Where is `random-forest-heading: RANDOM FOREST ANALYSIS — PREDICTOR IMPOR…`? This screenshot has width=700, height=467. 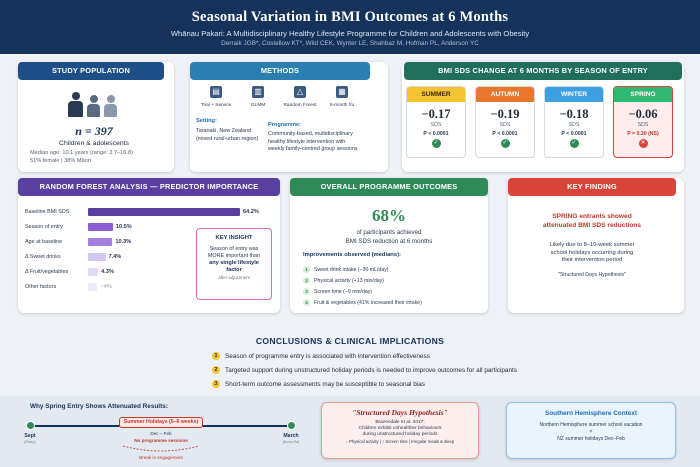 random-forest-heading: RANDOM FOREST ANALYSIS — PREDICTOR IMPOR… is located at coordinates (149, 187).